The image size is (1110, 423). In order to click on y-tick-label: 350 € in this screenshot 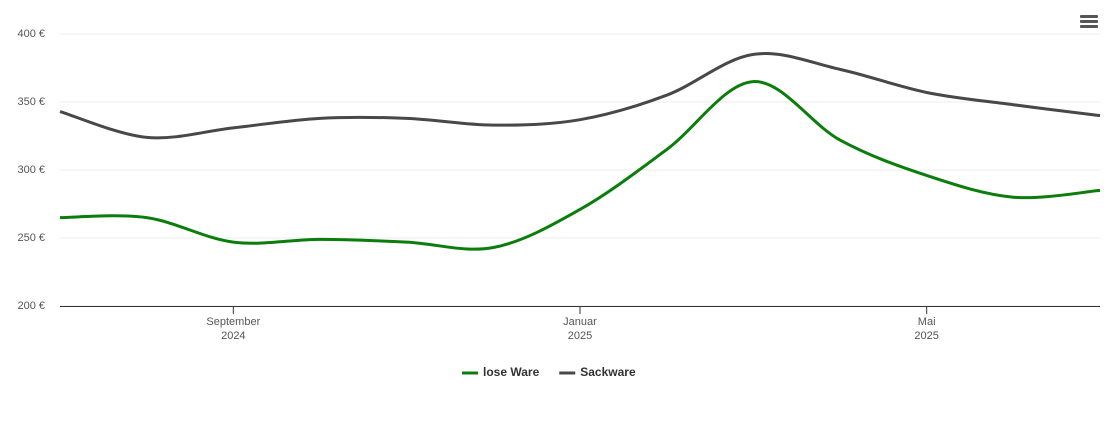, I will do `click(31, 102)`.